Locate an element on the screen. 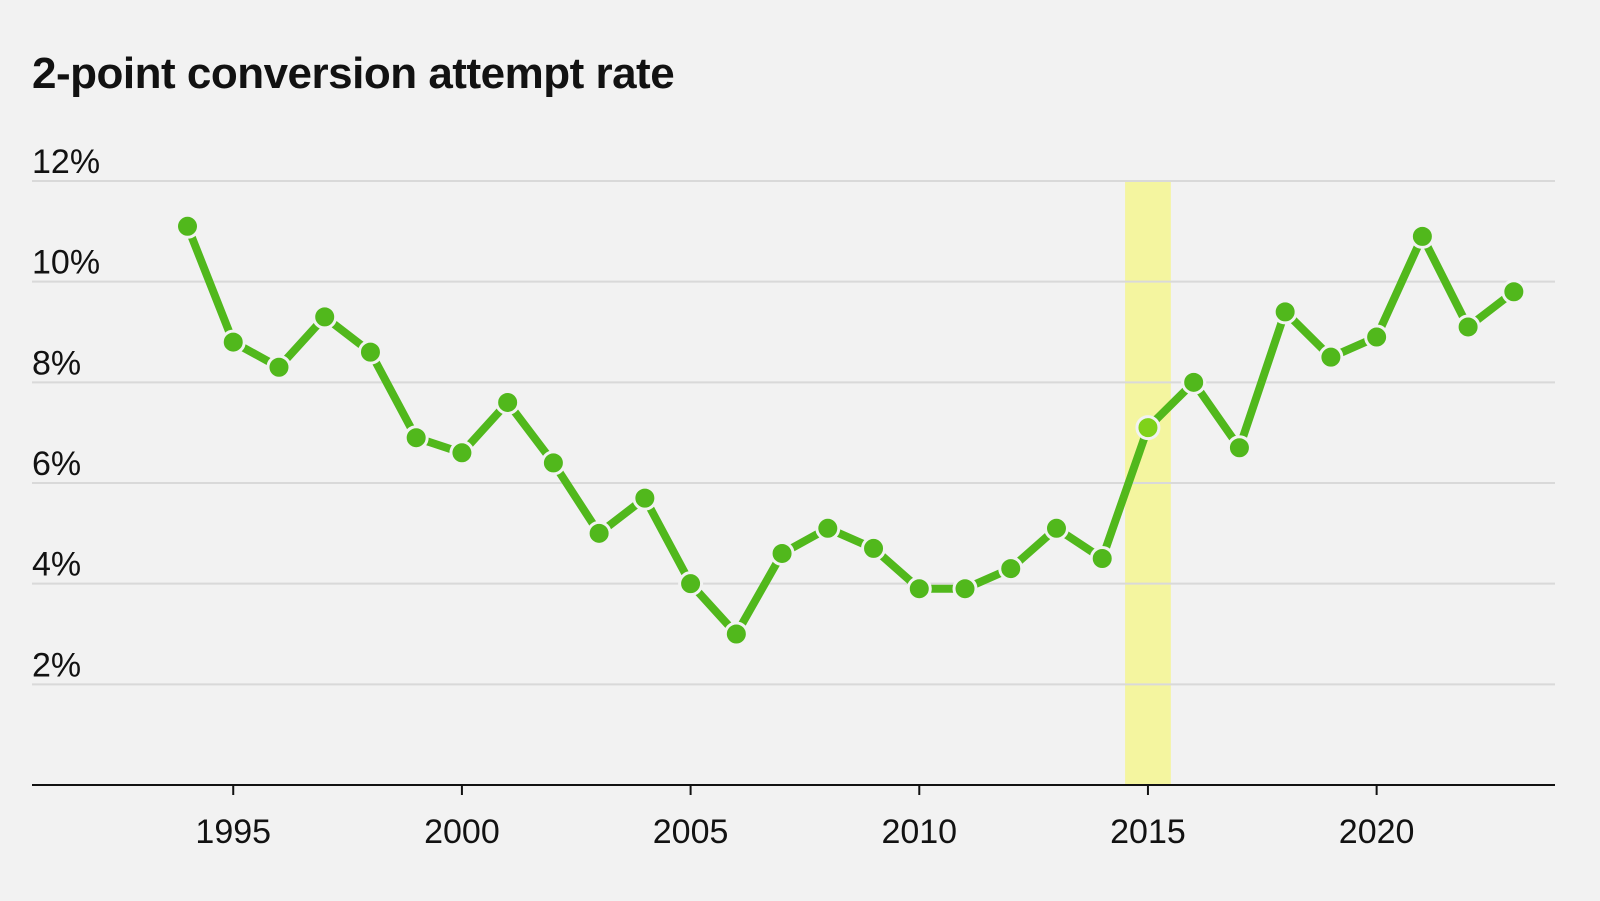 This screenshot has width=1600, height=901. y-tick-label: 12% is located at coordinates (66, 162).